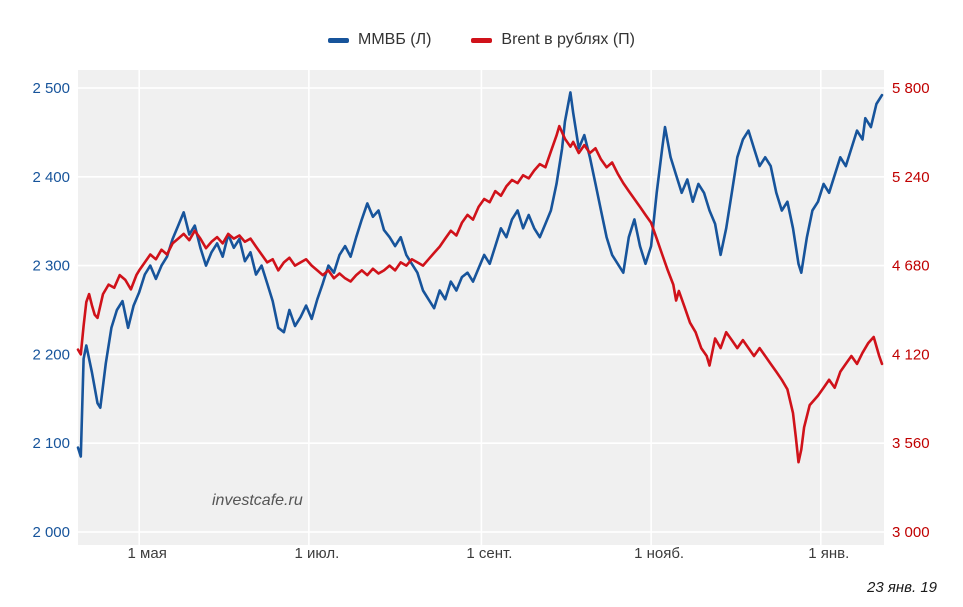 The image size is (963, 607). I want to click on legend-item-mmvb: ММВБ (Л), so click(379, 40).